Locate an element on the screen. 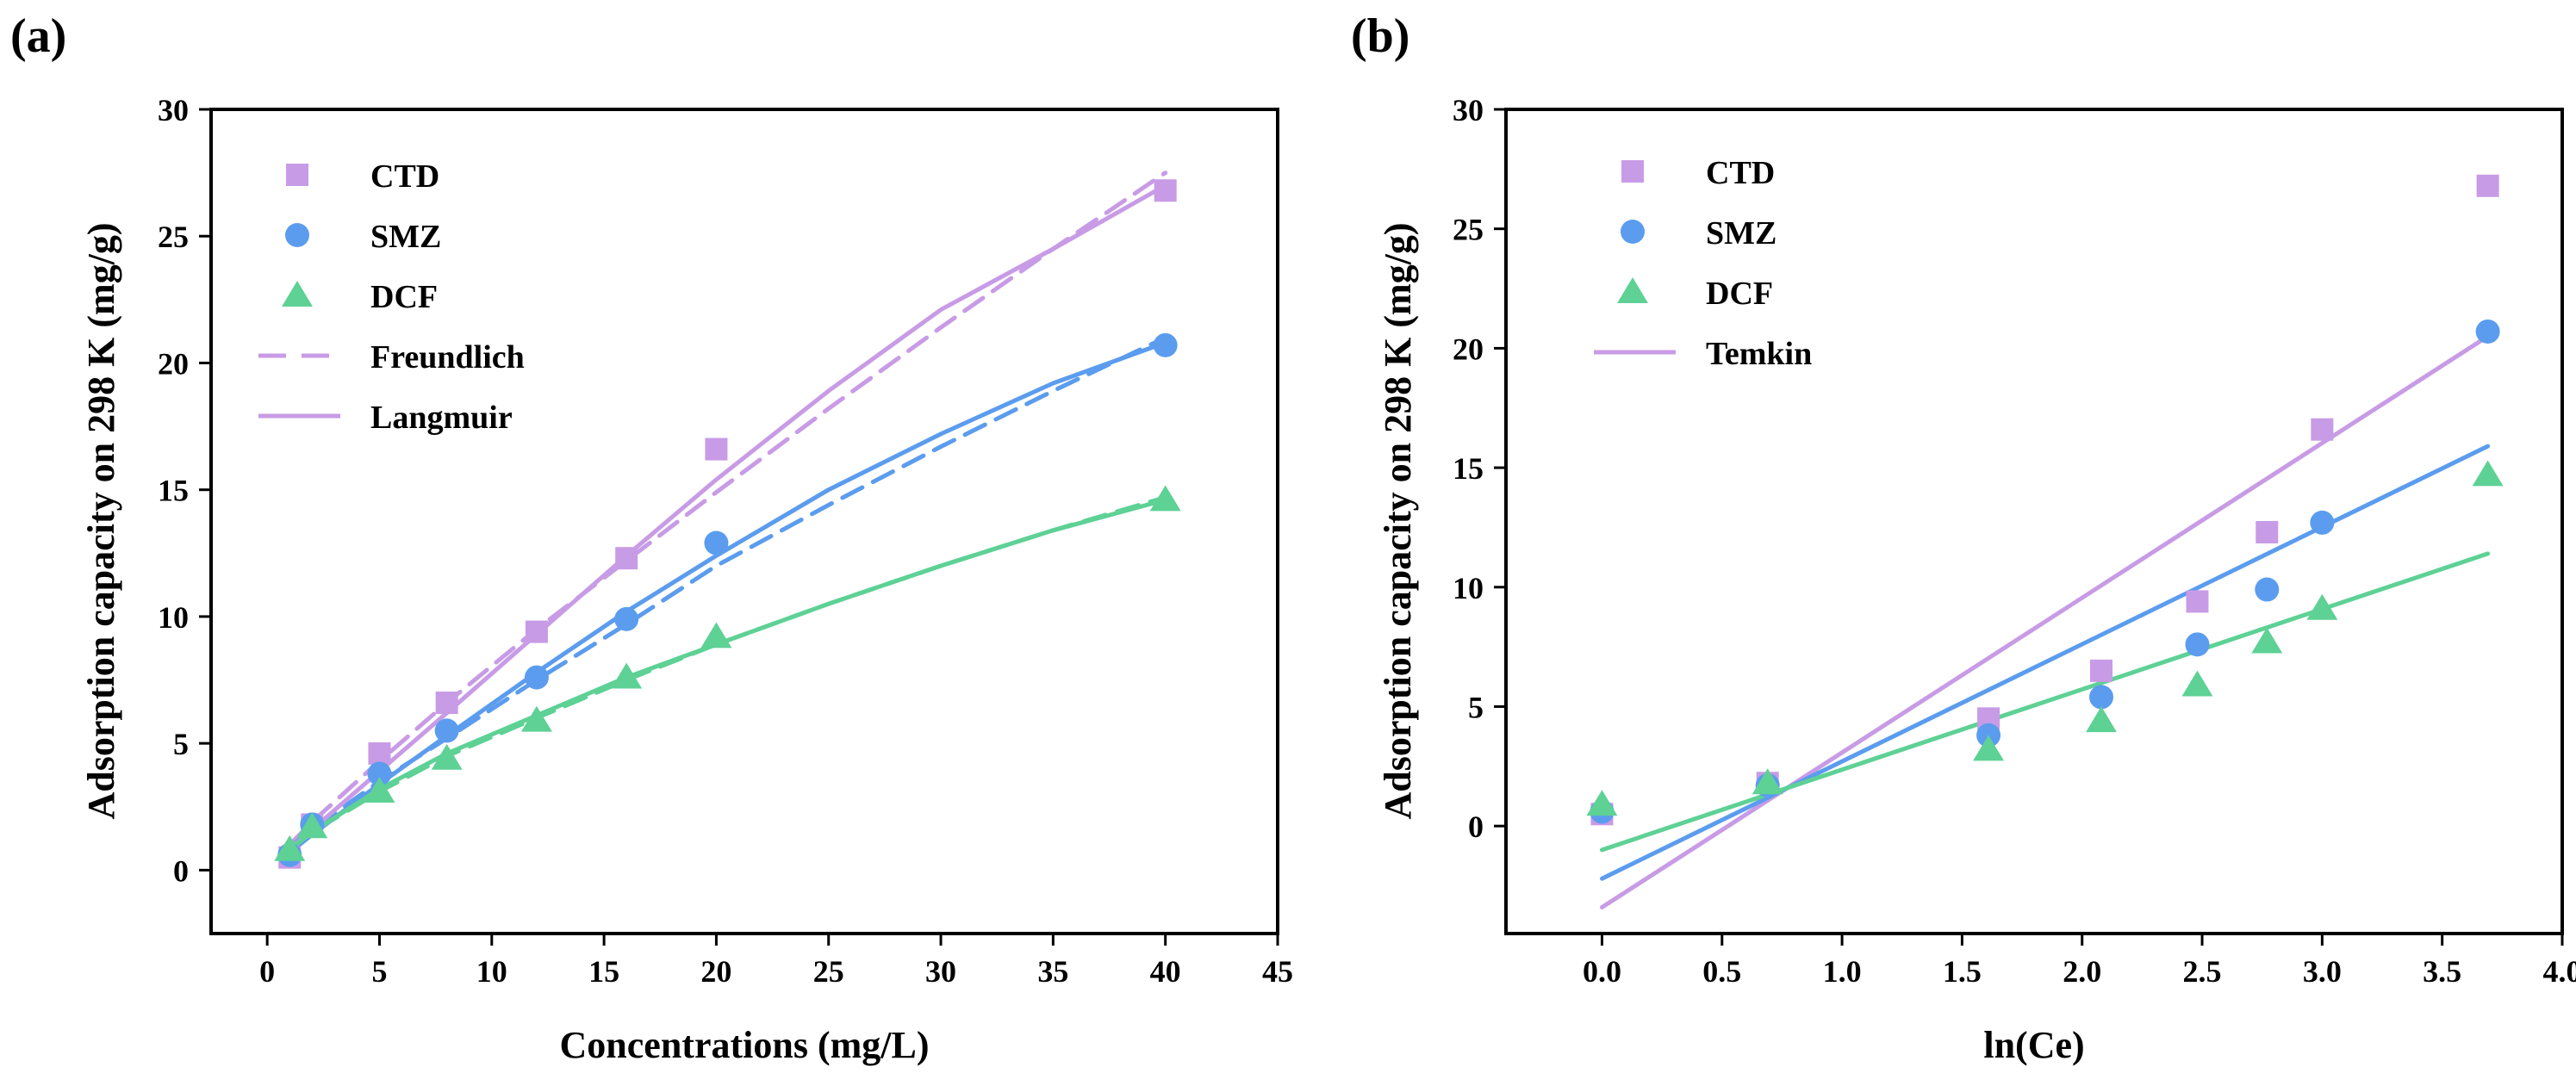 This screenshot has width=2576, height=1092. x-tick-label: 25 is located at coordinates (829, 971).